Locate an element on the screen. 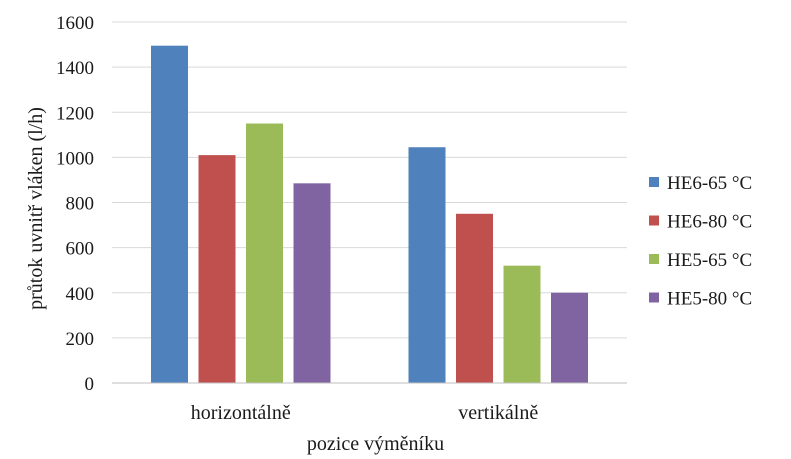  legend-label: HE6-65 °C is located at coordinates (709, 183).